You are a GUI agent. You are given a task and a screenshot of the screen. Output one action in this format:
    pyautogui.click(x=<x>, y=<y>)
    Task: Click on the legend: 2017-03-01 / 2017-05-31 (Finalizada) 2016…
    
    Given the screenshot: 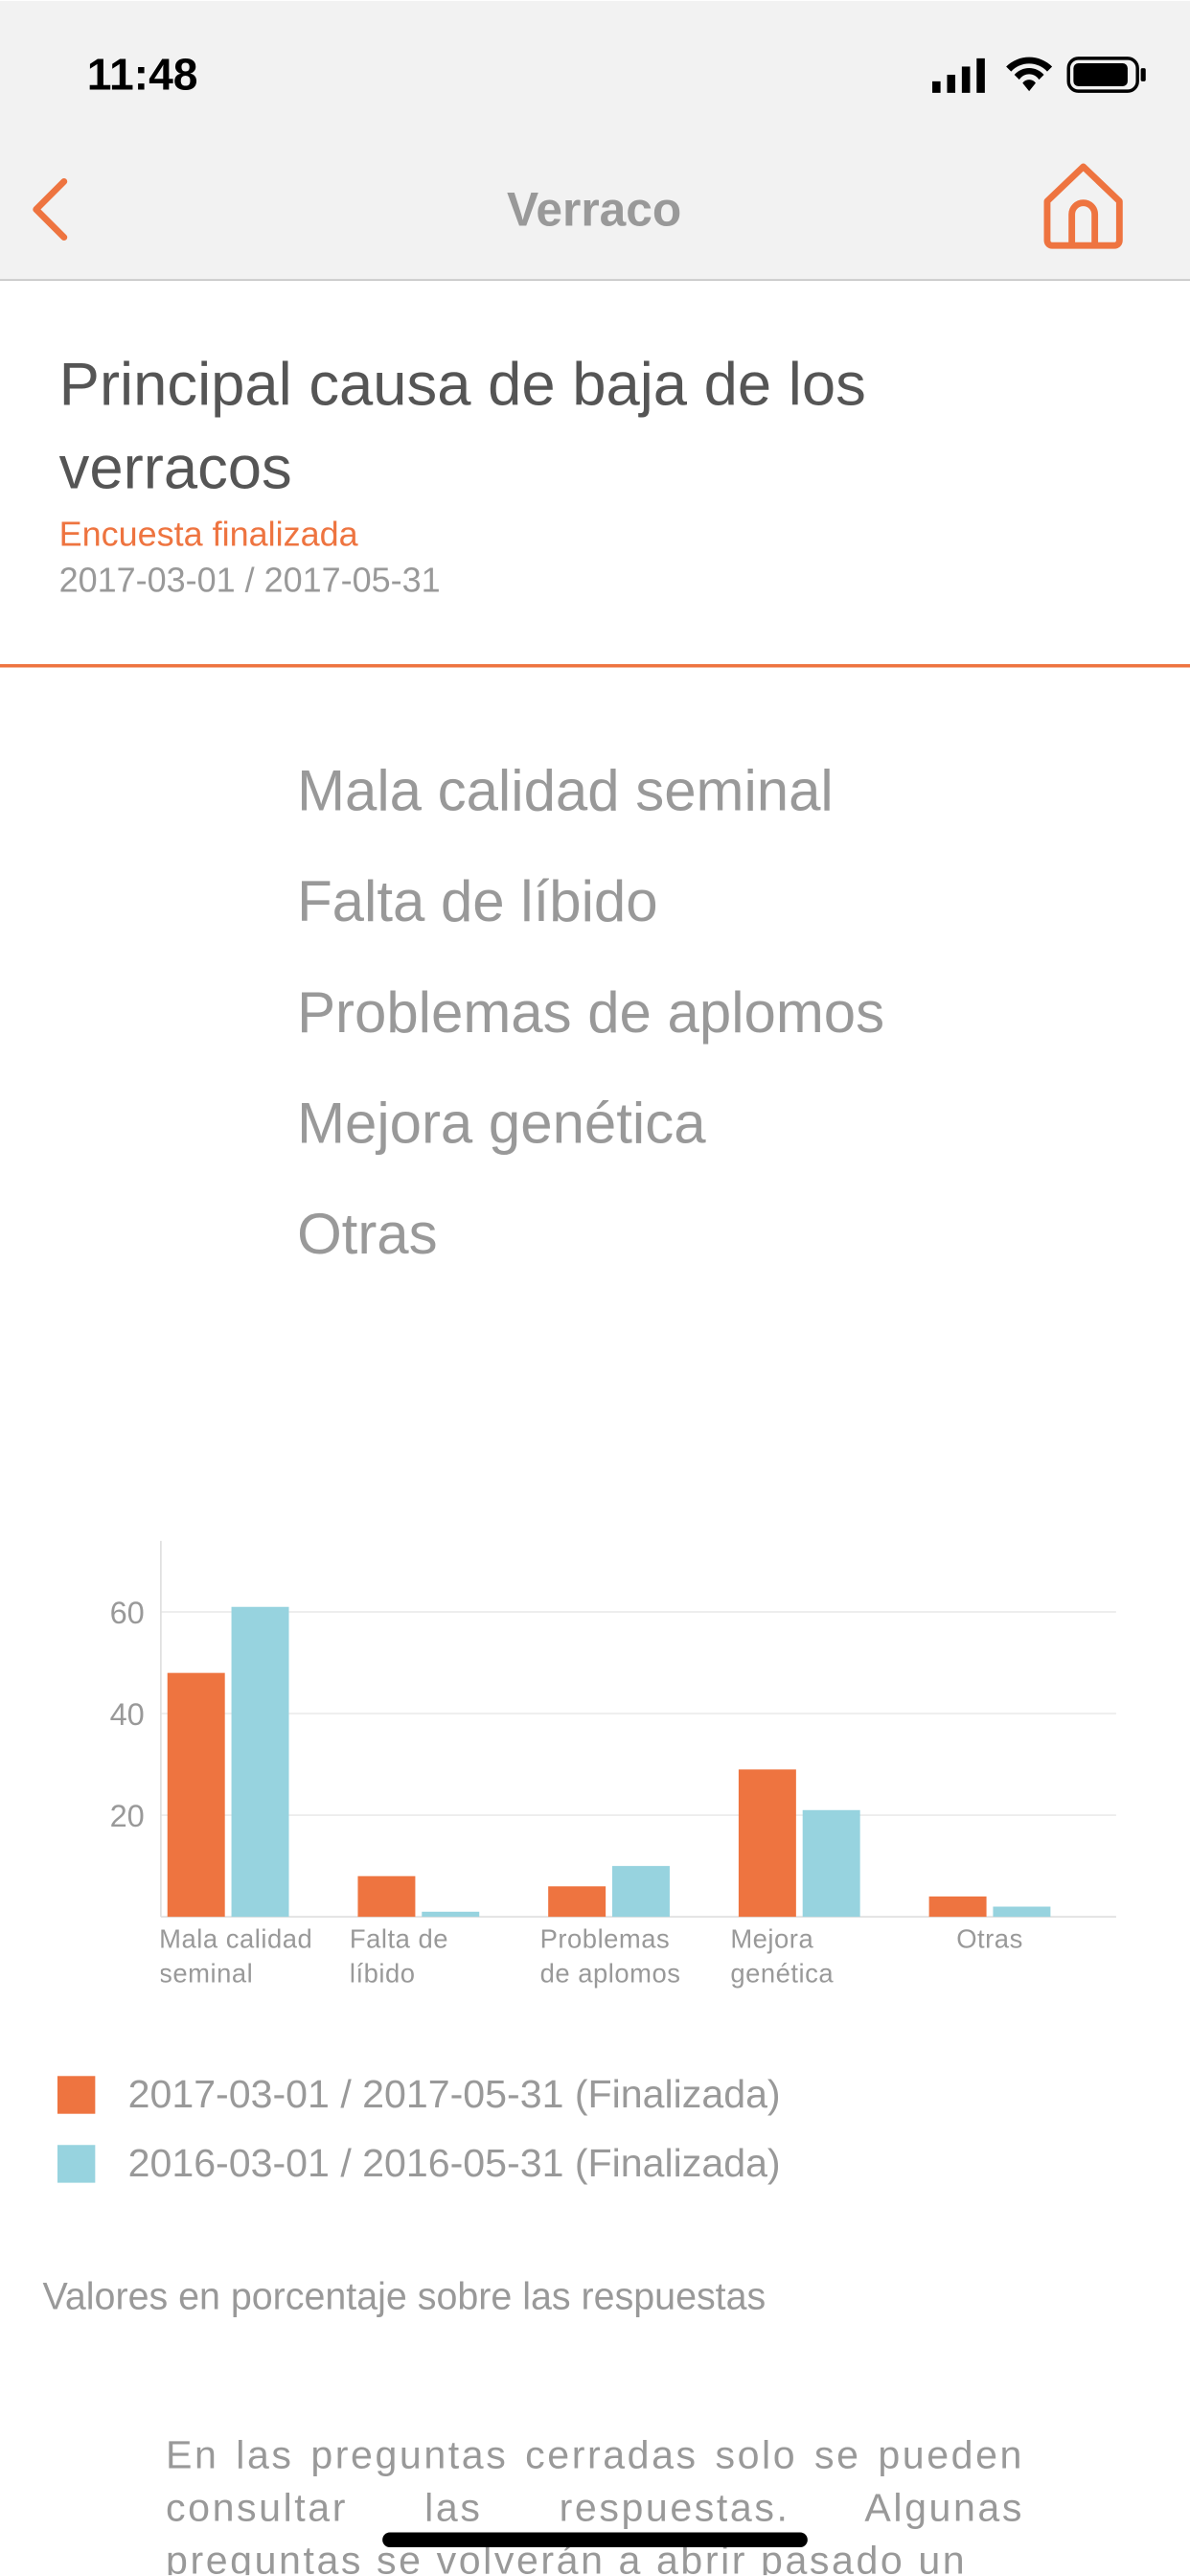 What is the action you would take?
    pyautogui.click(x=419, y=2128)
    